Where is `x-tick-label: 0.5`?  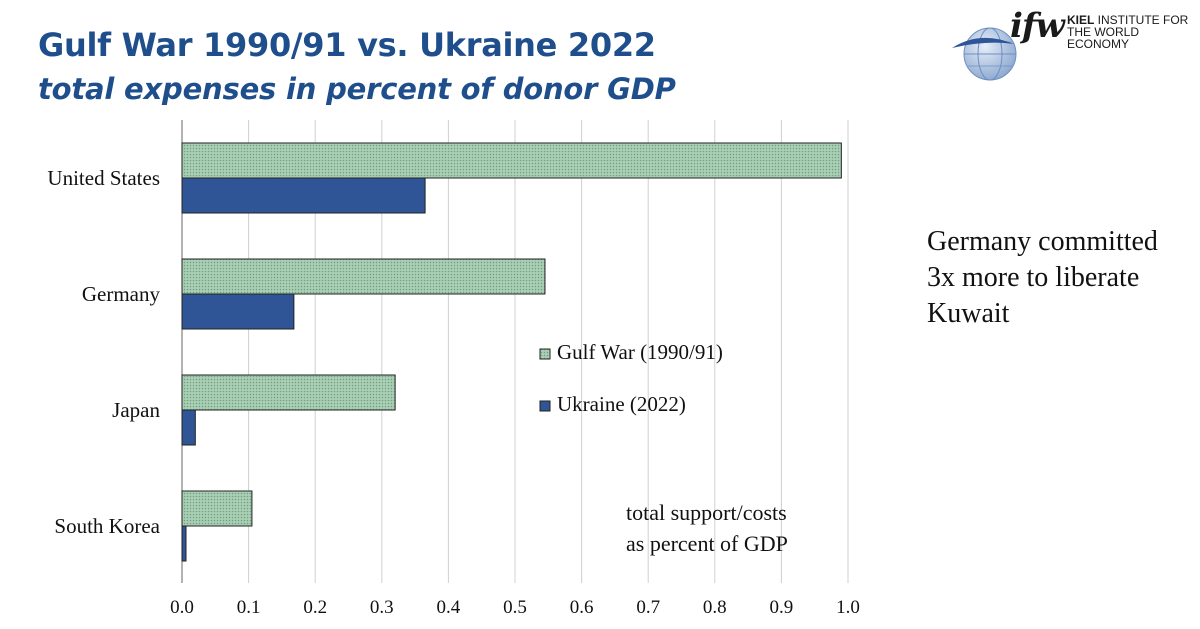 x-tick-label: 0.5 is located at coordinates (515, 607).